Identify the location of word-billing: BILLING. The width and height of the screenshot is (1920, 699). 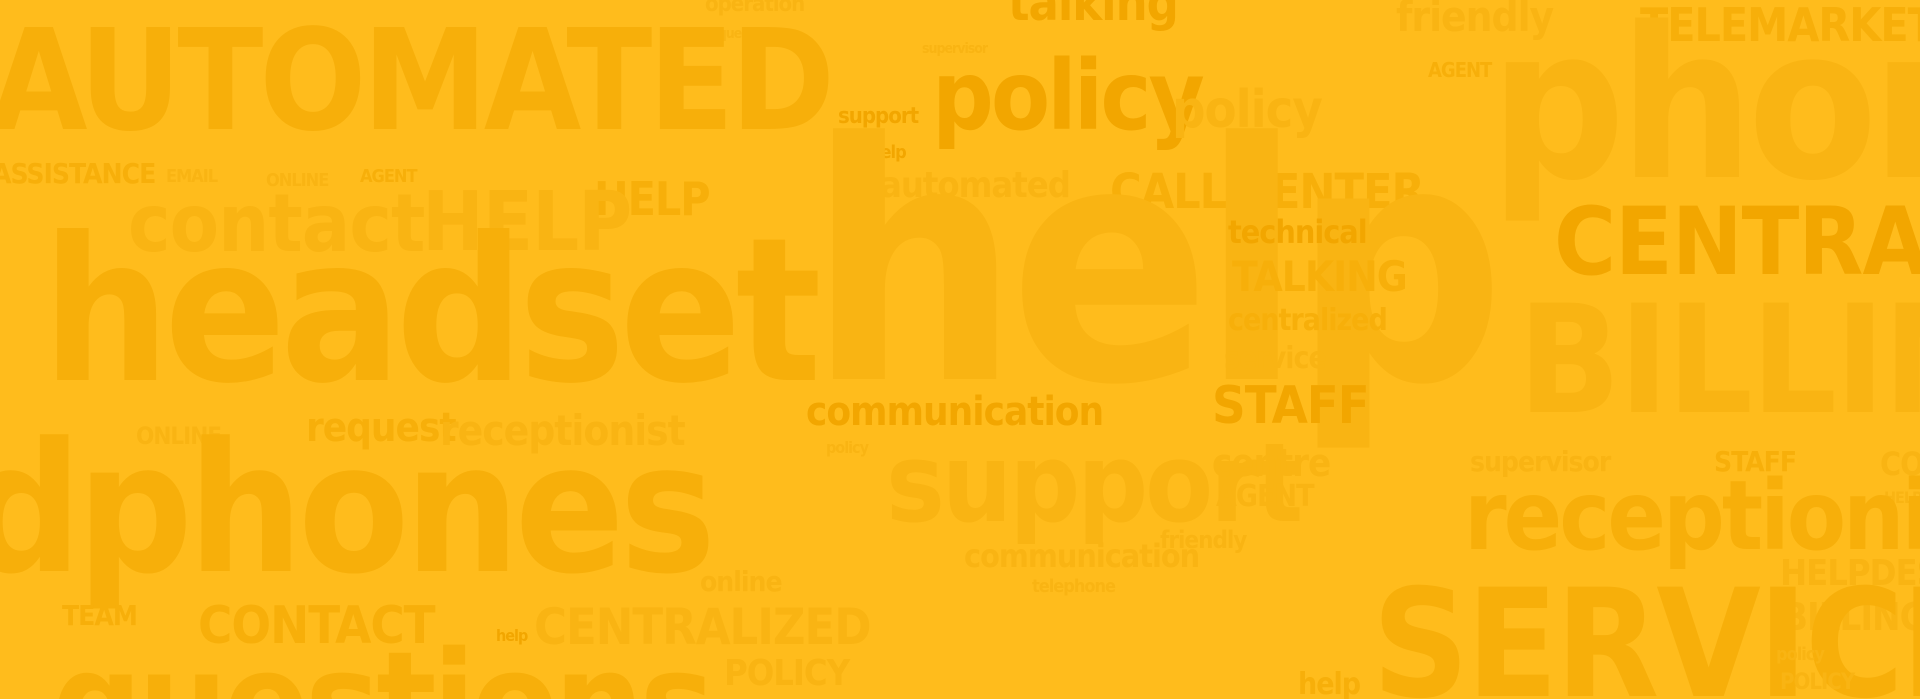
(1851, 617).